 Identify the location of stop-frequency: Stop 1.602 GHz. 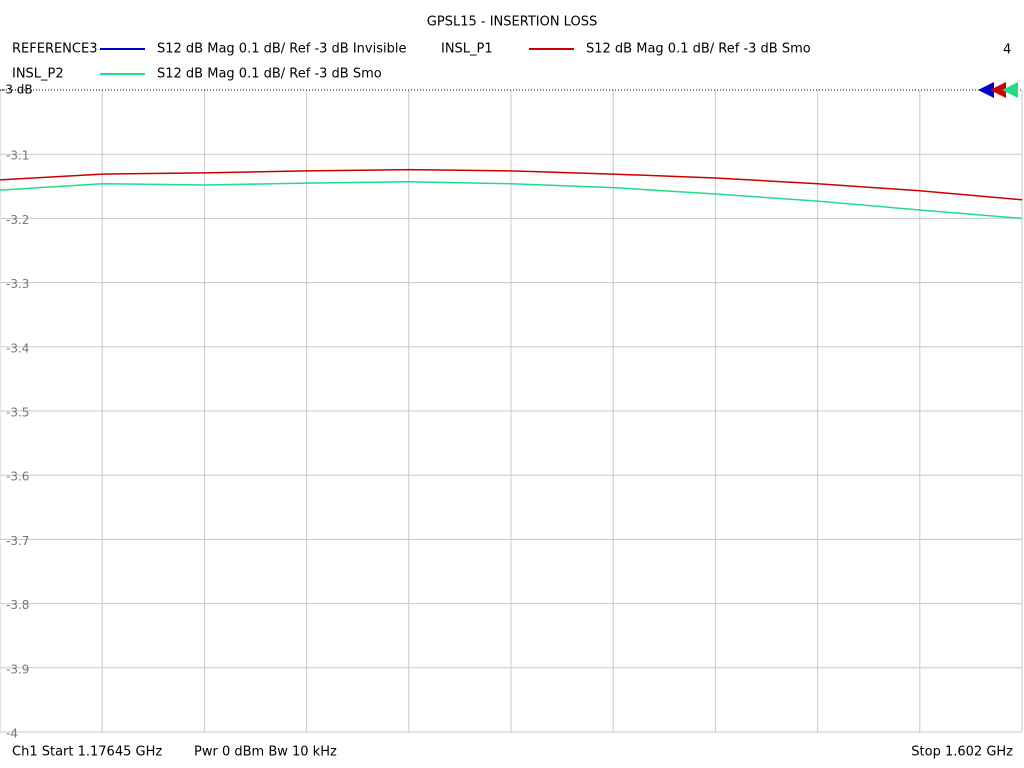
(962, 752).